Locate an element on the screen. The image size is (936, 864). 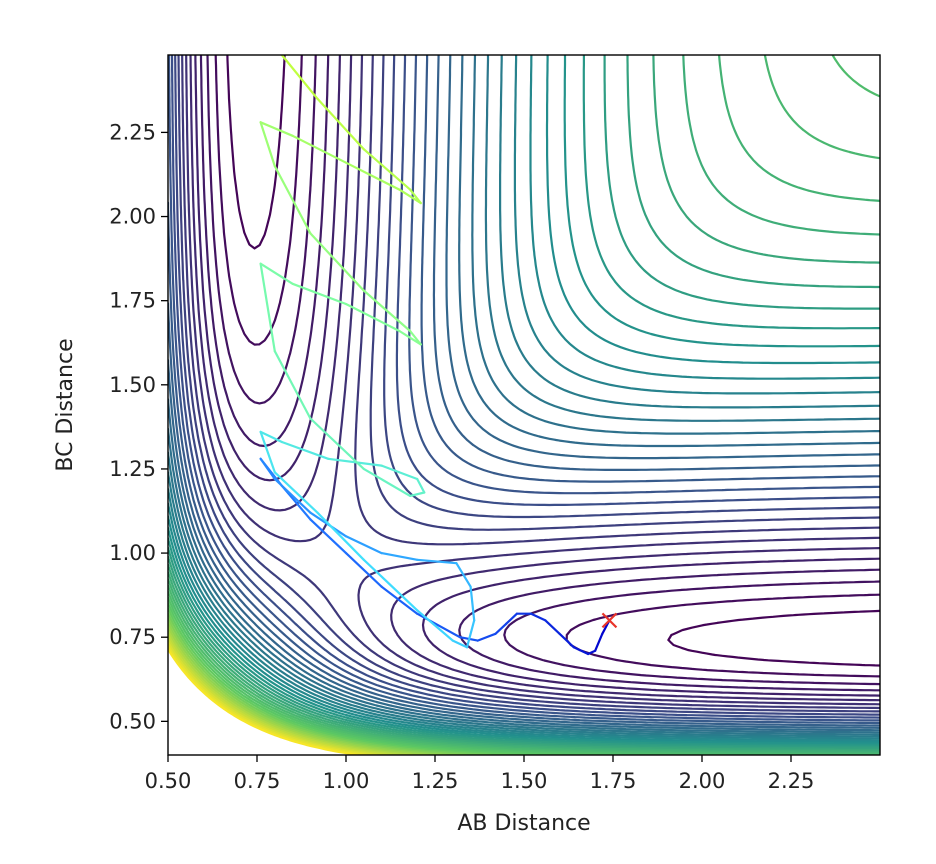
x-tick-label: 2.00 is located at coordinates (702, 781).